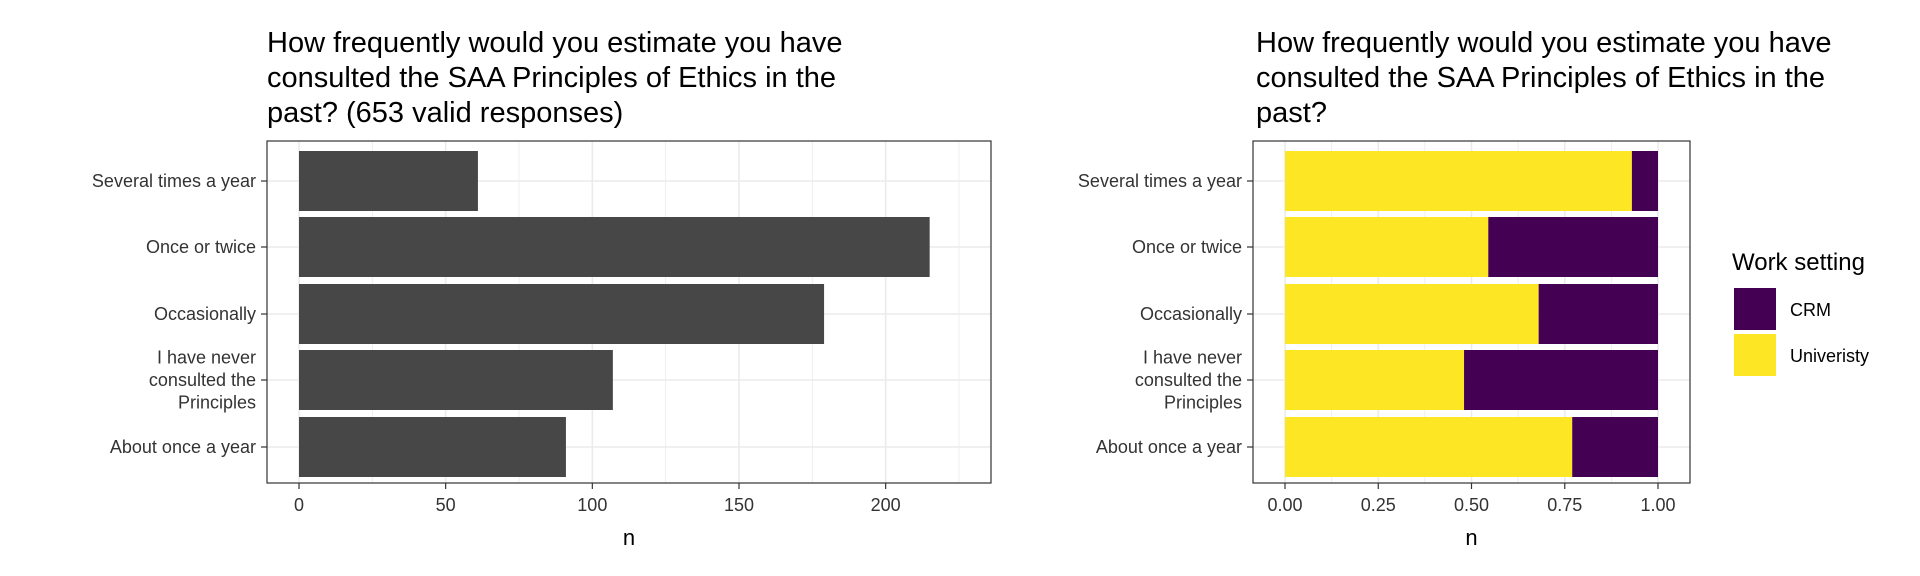 This screenshot has width=1920, height=576. What do you see at coordinates (1798, 262) in the screenshot?
I see `legend-title: Work setting` at bounding box center [1798, 262].